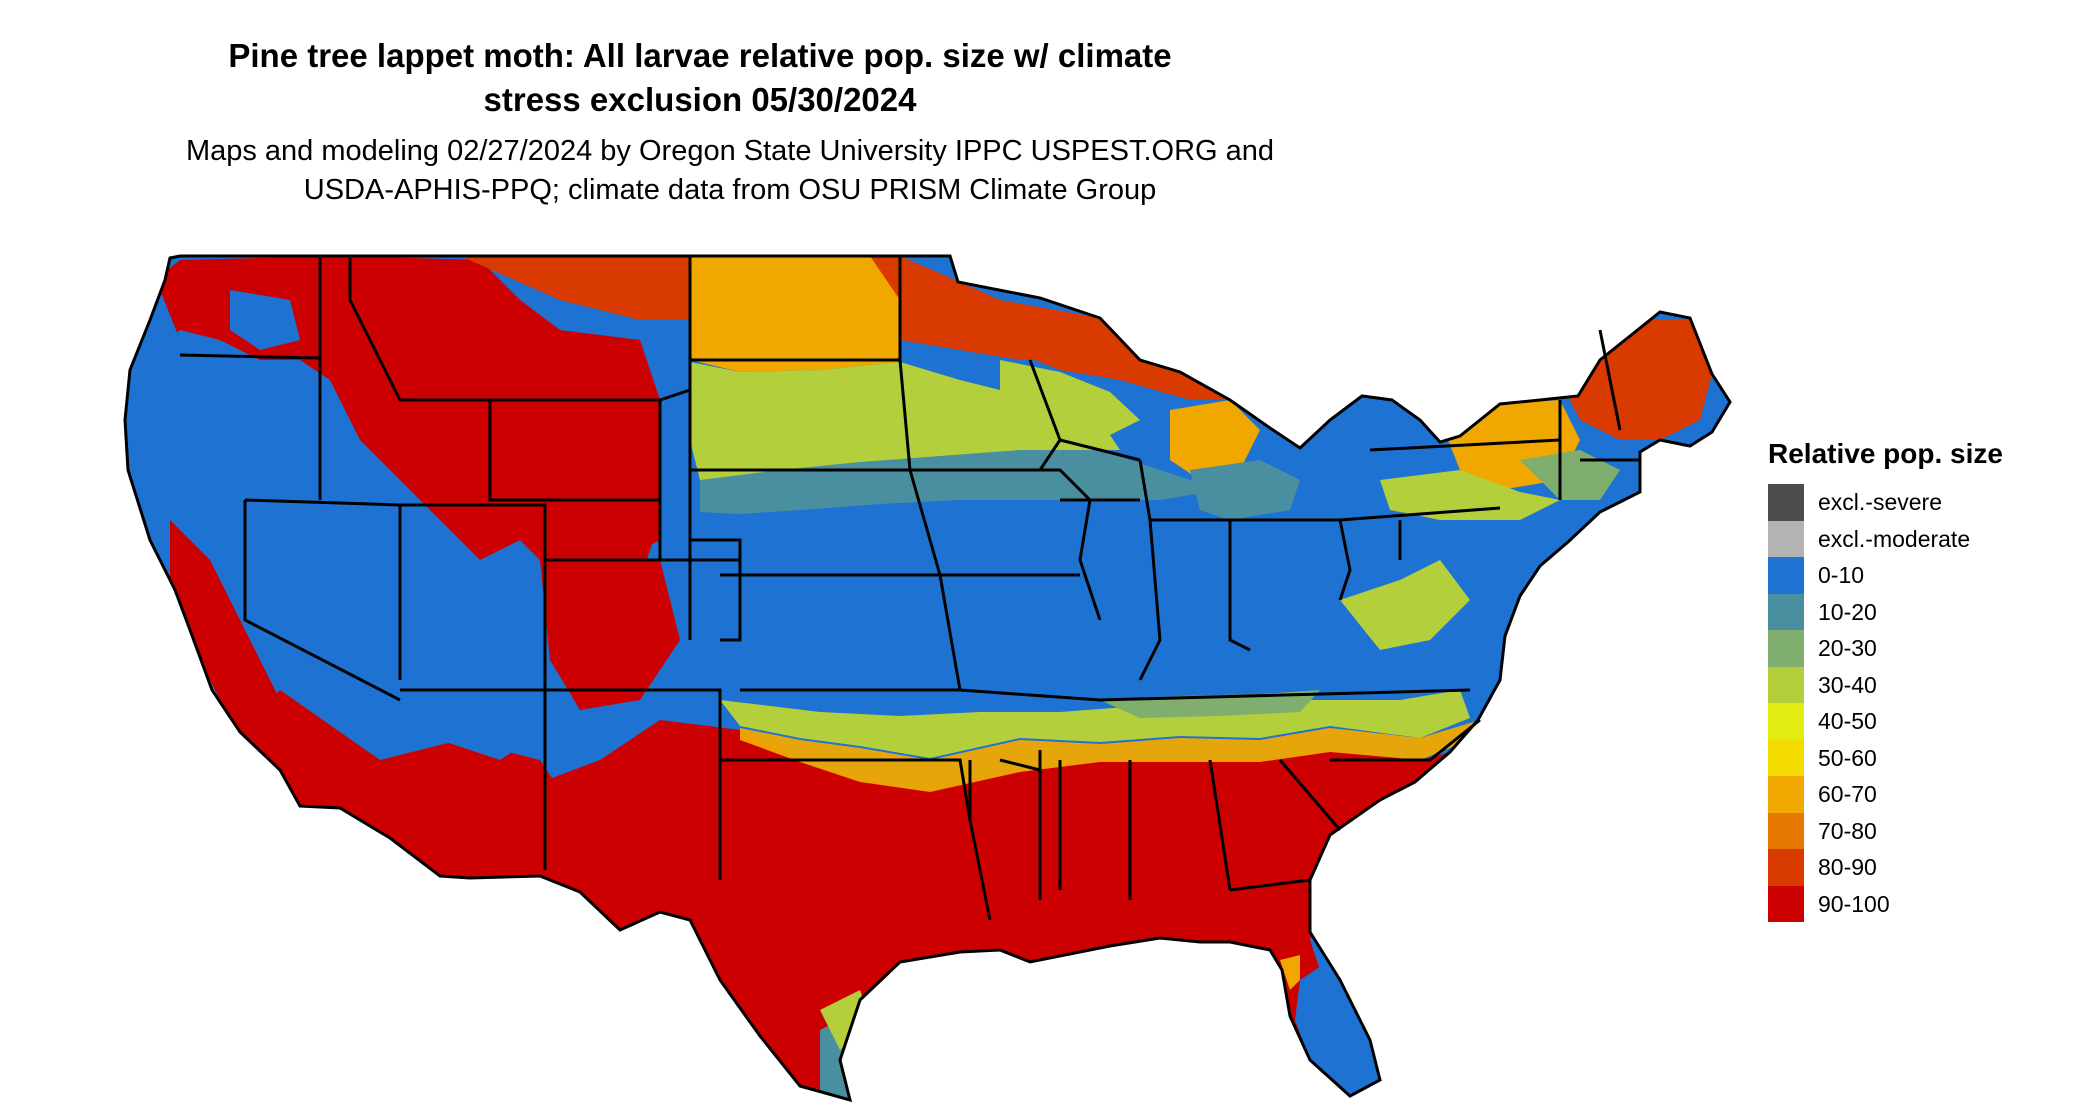 The width and height of the screenshot is (2100, 1116). Describe the element at coordinates (490, 715) in the screenshot. I see `band-sw-blue` at that location.